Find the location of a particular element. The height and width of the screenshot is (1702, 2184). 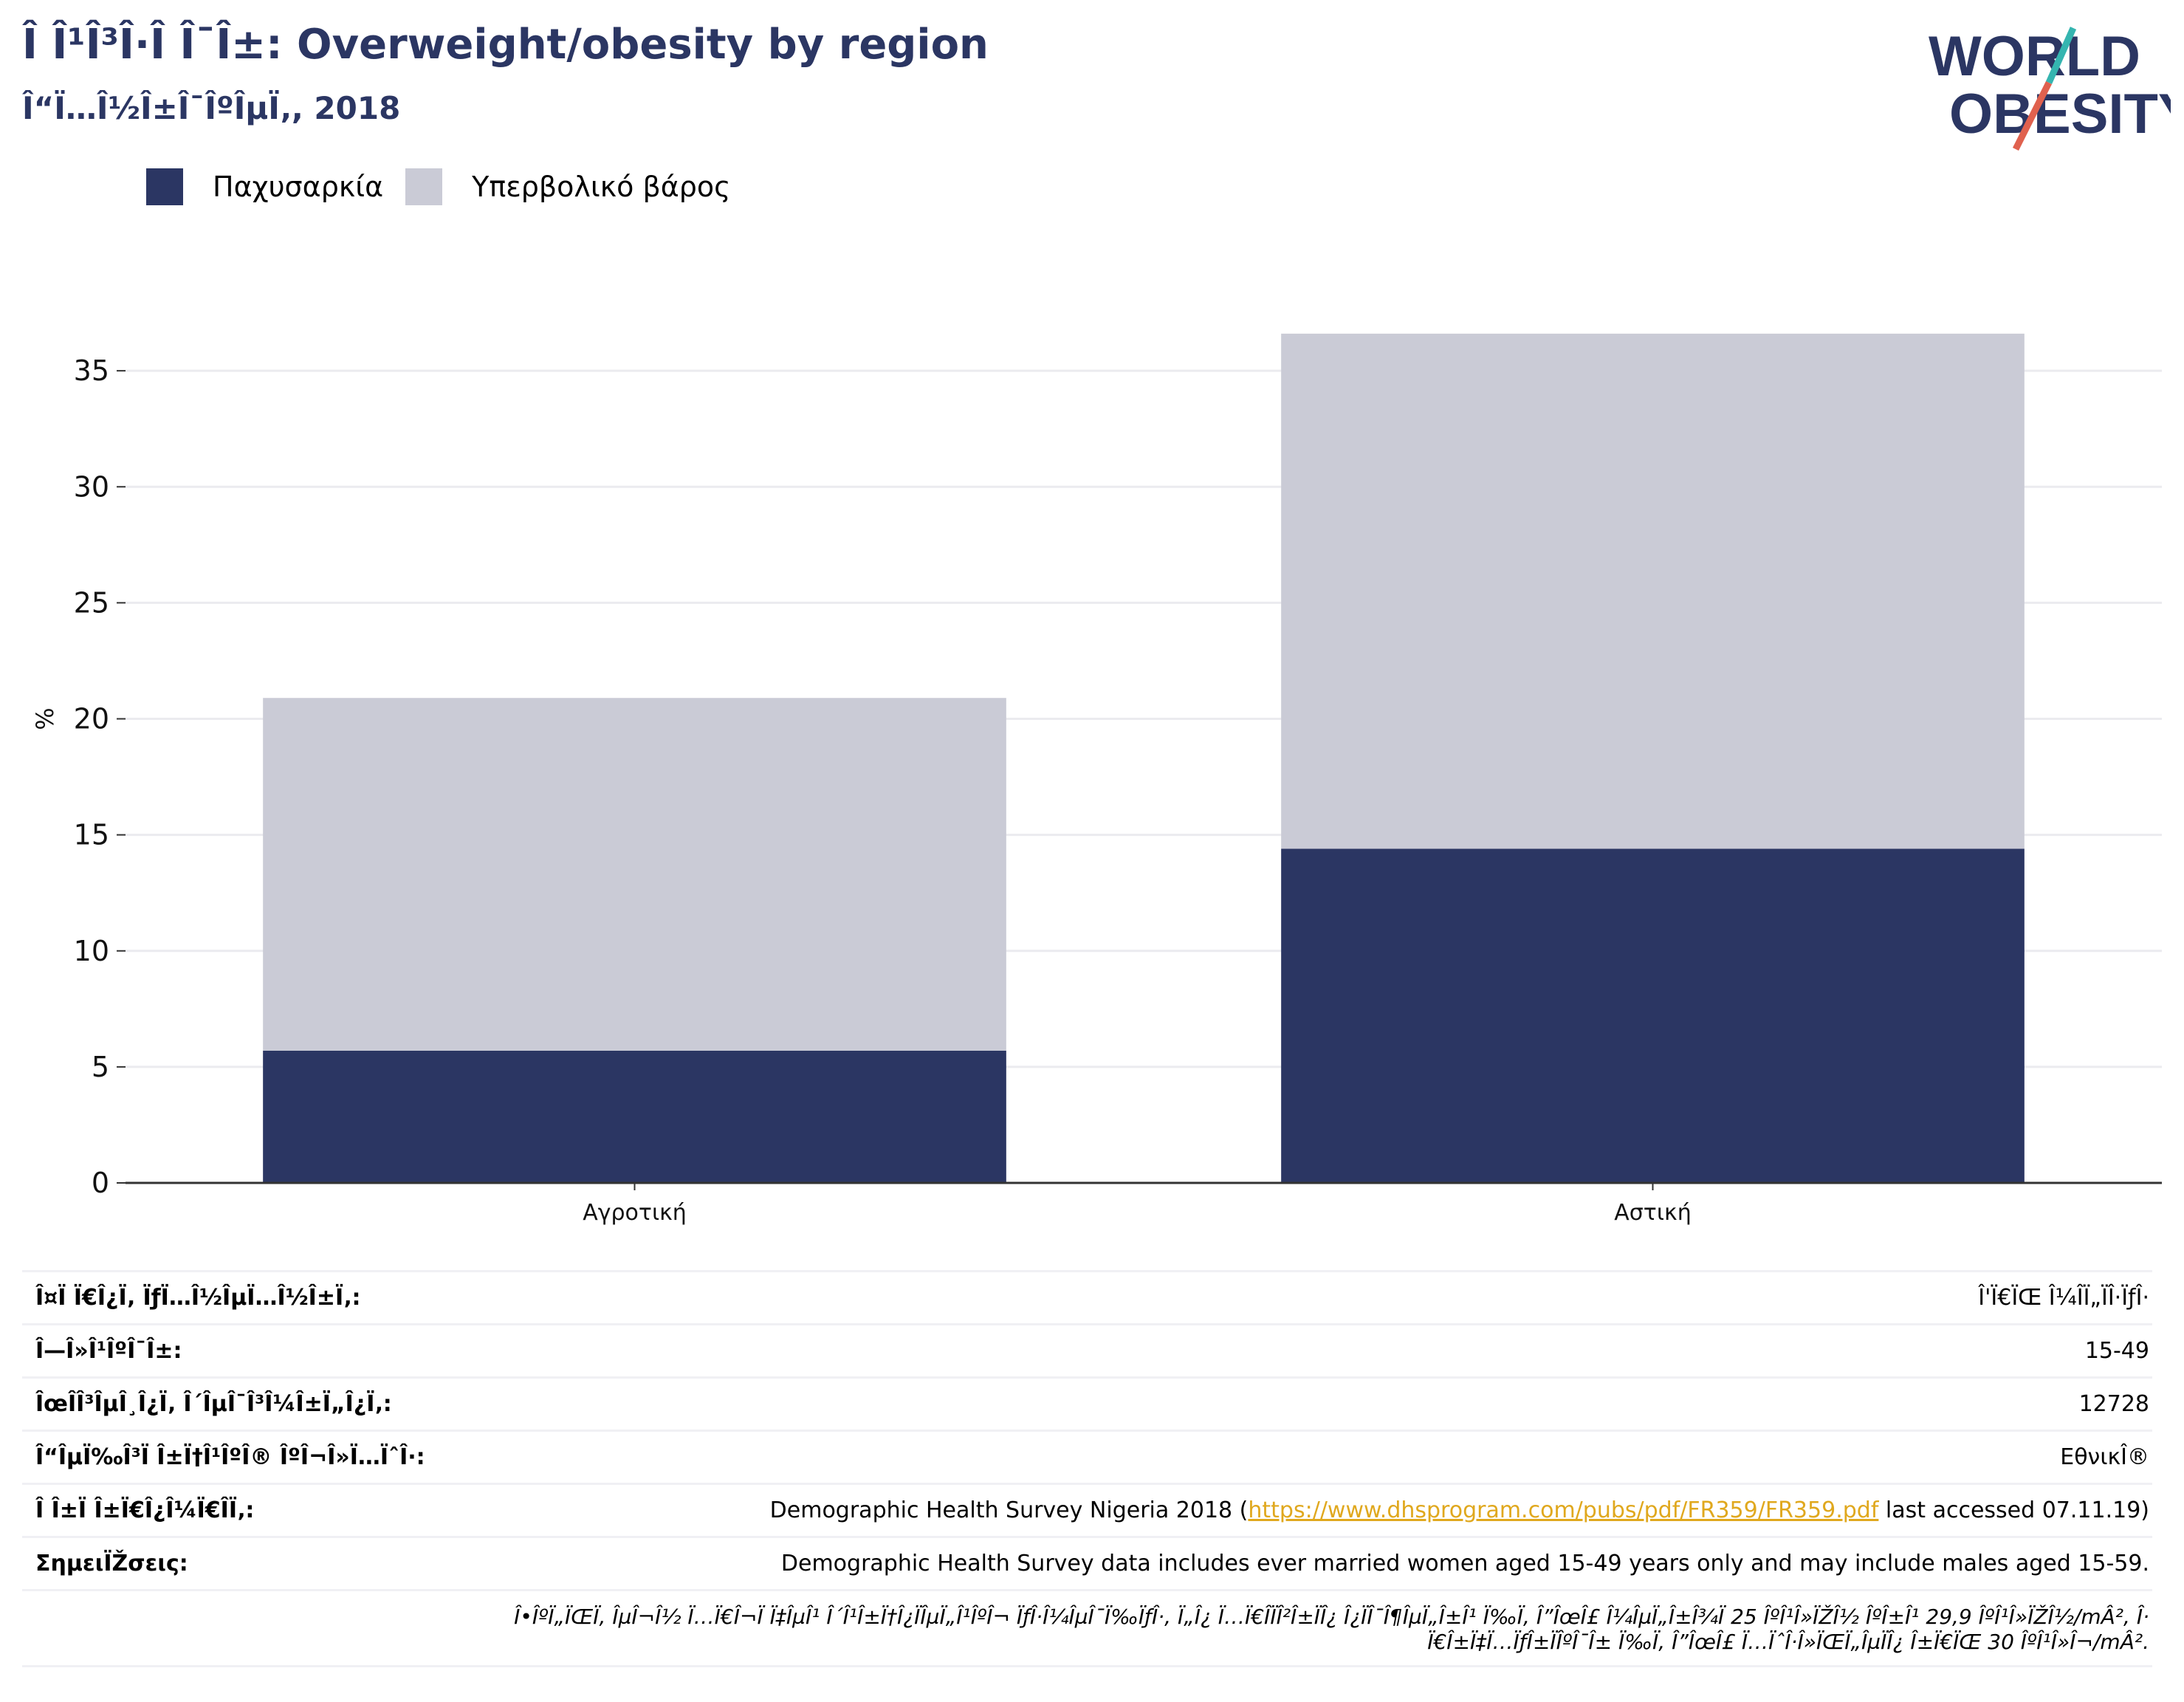

info-key: Î¤Ï Ï€Î¿Ï‚ ÏƒÏ…Î½ÎµÏ…Î½Î±Ï‚: is located at coordinates (198, 1298).